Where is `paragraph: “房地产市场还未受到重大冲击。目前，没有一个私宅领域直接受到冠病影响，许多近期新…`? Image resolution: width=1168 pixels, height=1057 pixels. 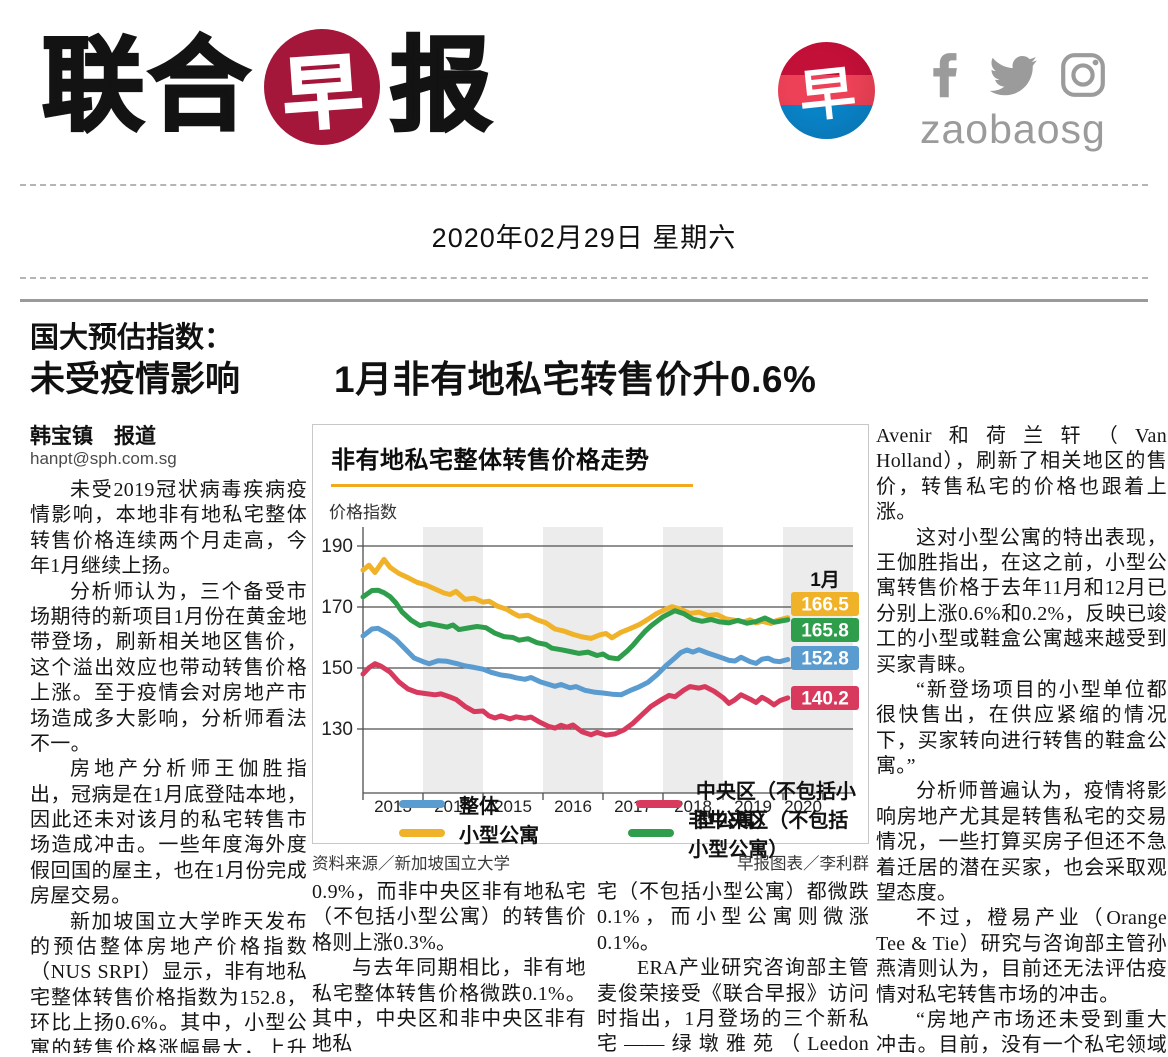
paragraph: “房地产市场还未受到重大冲击。目前，没有一个私宅领域直接受到冠病影响，许多近期新… is located at coordinates (1021, 1031).